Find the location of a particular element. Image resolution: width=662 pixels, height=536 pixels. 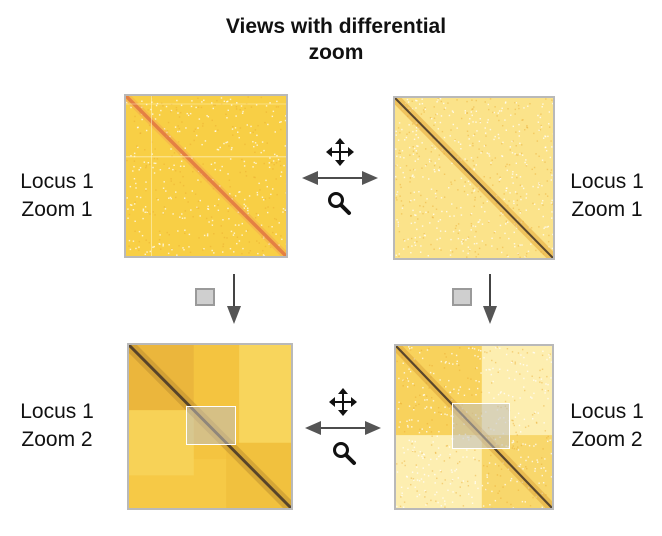

link-controls-top is located at coordinates (340, 178).